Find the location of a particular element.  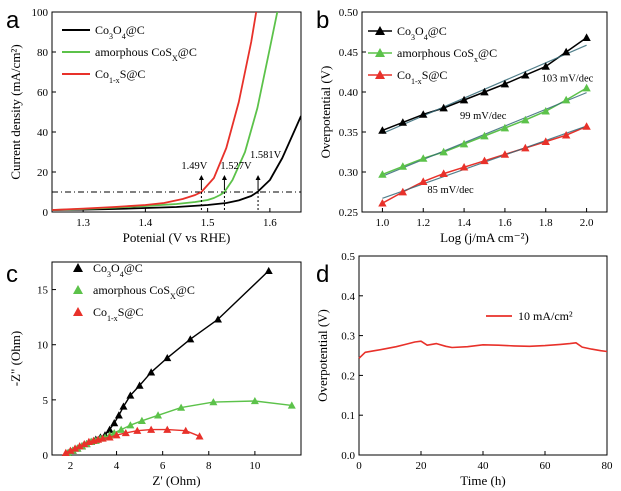

y-tick-label: 100 is located at coordinates (40, 13).